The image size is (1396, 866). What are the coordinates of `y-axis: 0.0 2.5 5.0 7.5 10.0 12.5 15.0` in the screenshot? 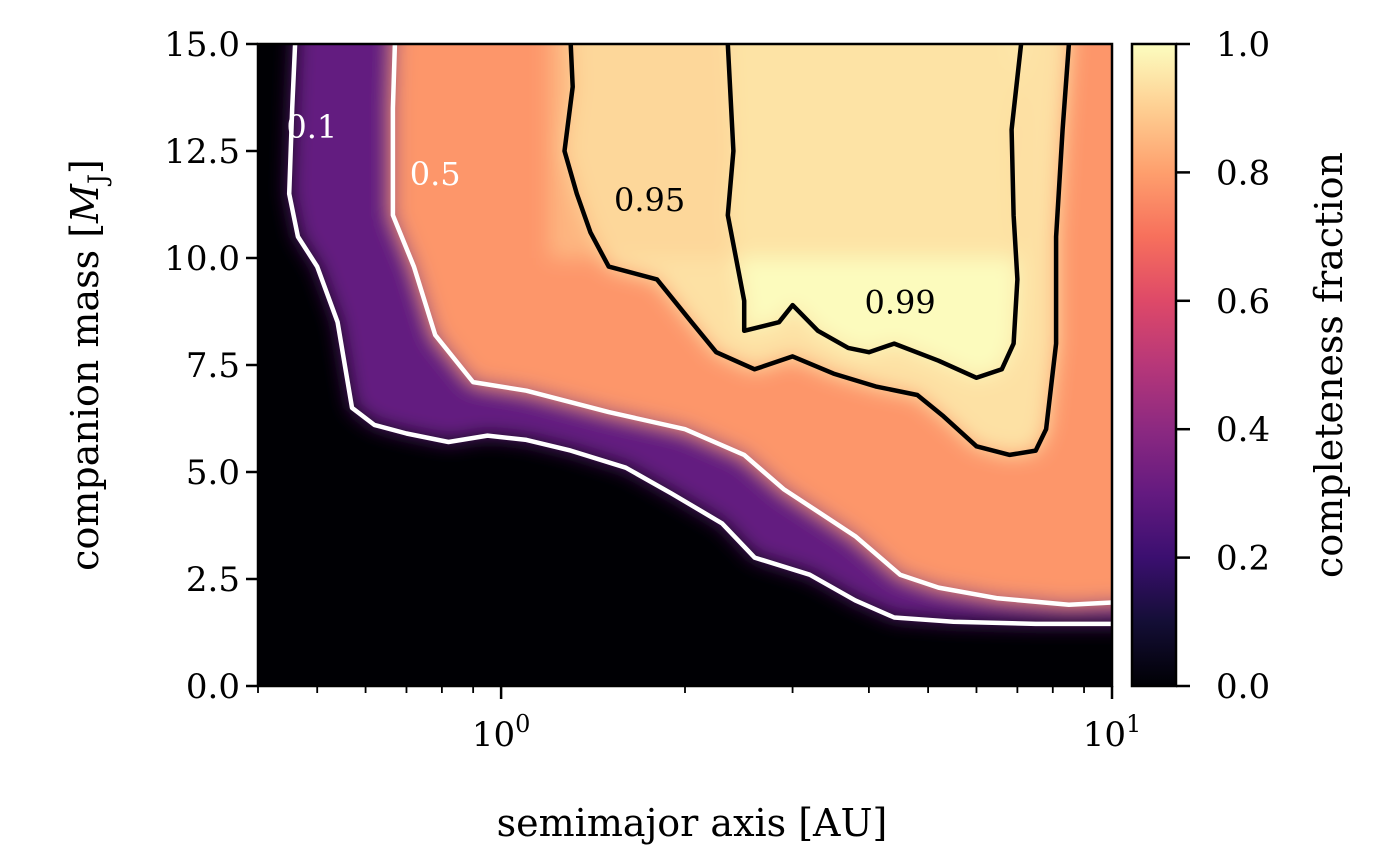 It's located at (211, 366).